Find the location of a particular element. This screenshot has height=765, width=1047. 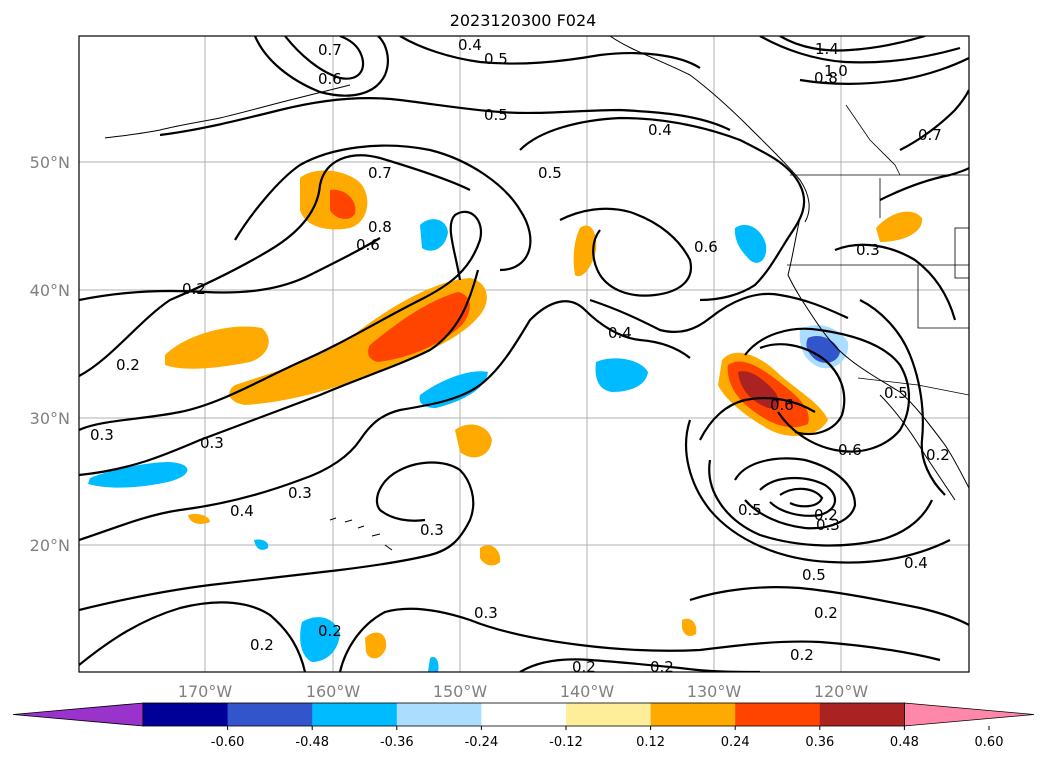

colorbar-tick-label: -0.60 is located at coordinates (228, 742).